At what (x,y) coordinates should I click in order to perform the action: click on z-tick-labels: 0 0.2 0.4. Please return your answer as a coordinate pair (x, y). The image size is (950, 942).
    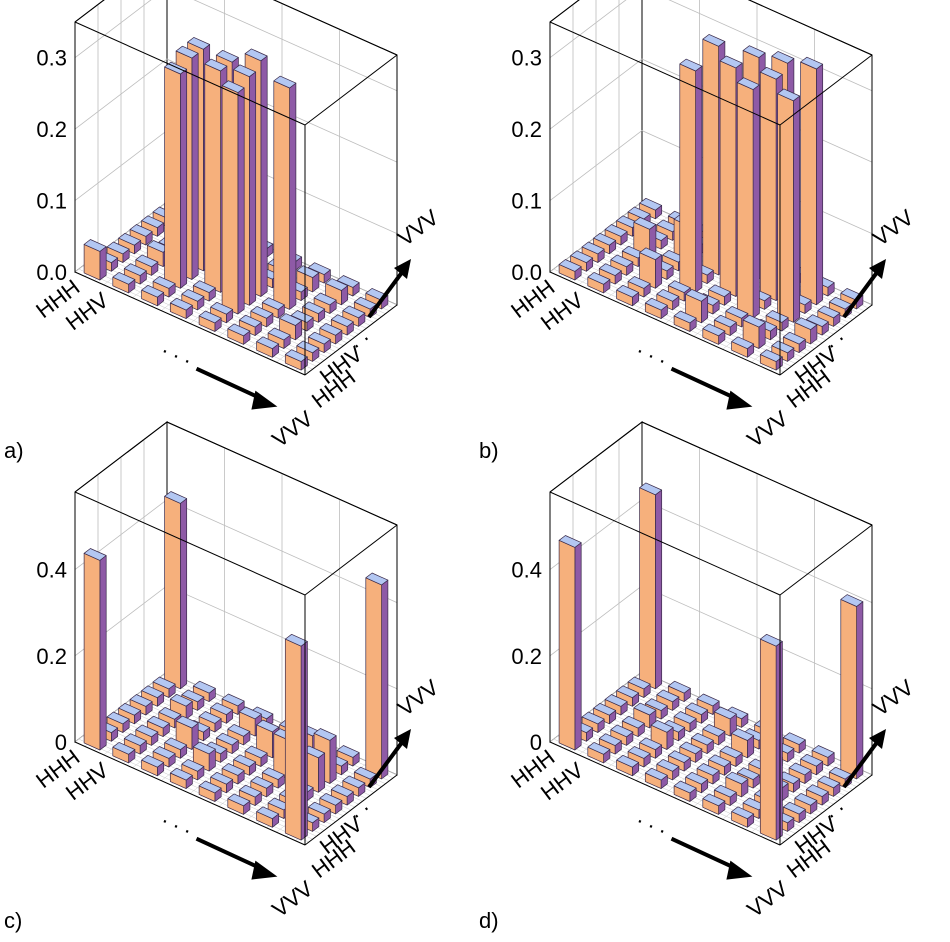
    Looking at the image, I should click on (526, 656).